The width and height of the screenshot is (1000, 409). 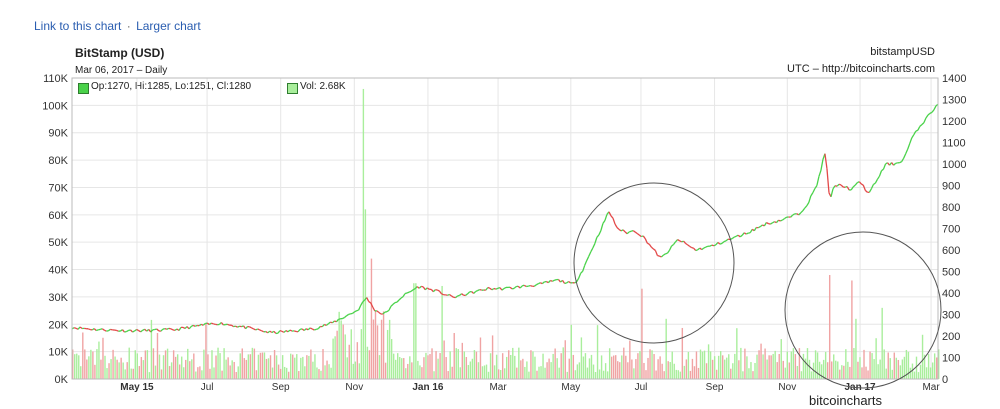 What do you see at coordinates (570, 387) in the screenshot?
I see `x-tick-label: May` at bounding box center [570, 387].